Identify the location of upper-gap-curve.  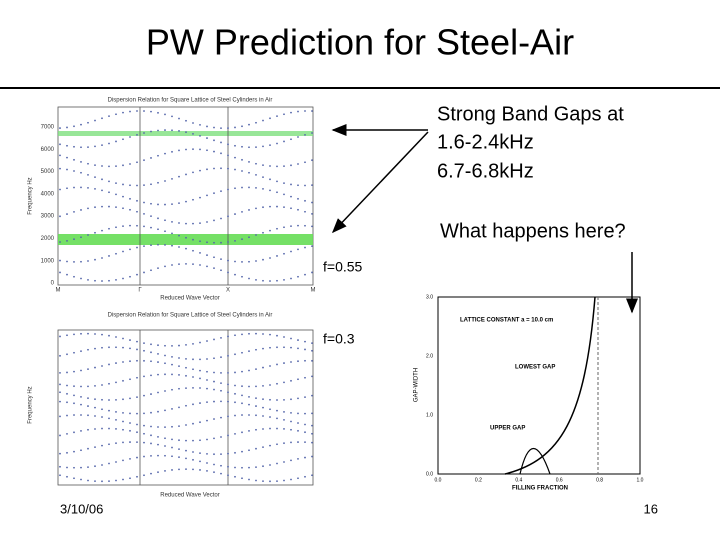
(535, 461).